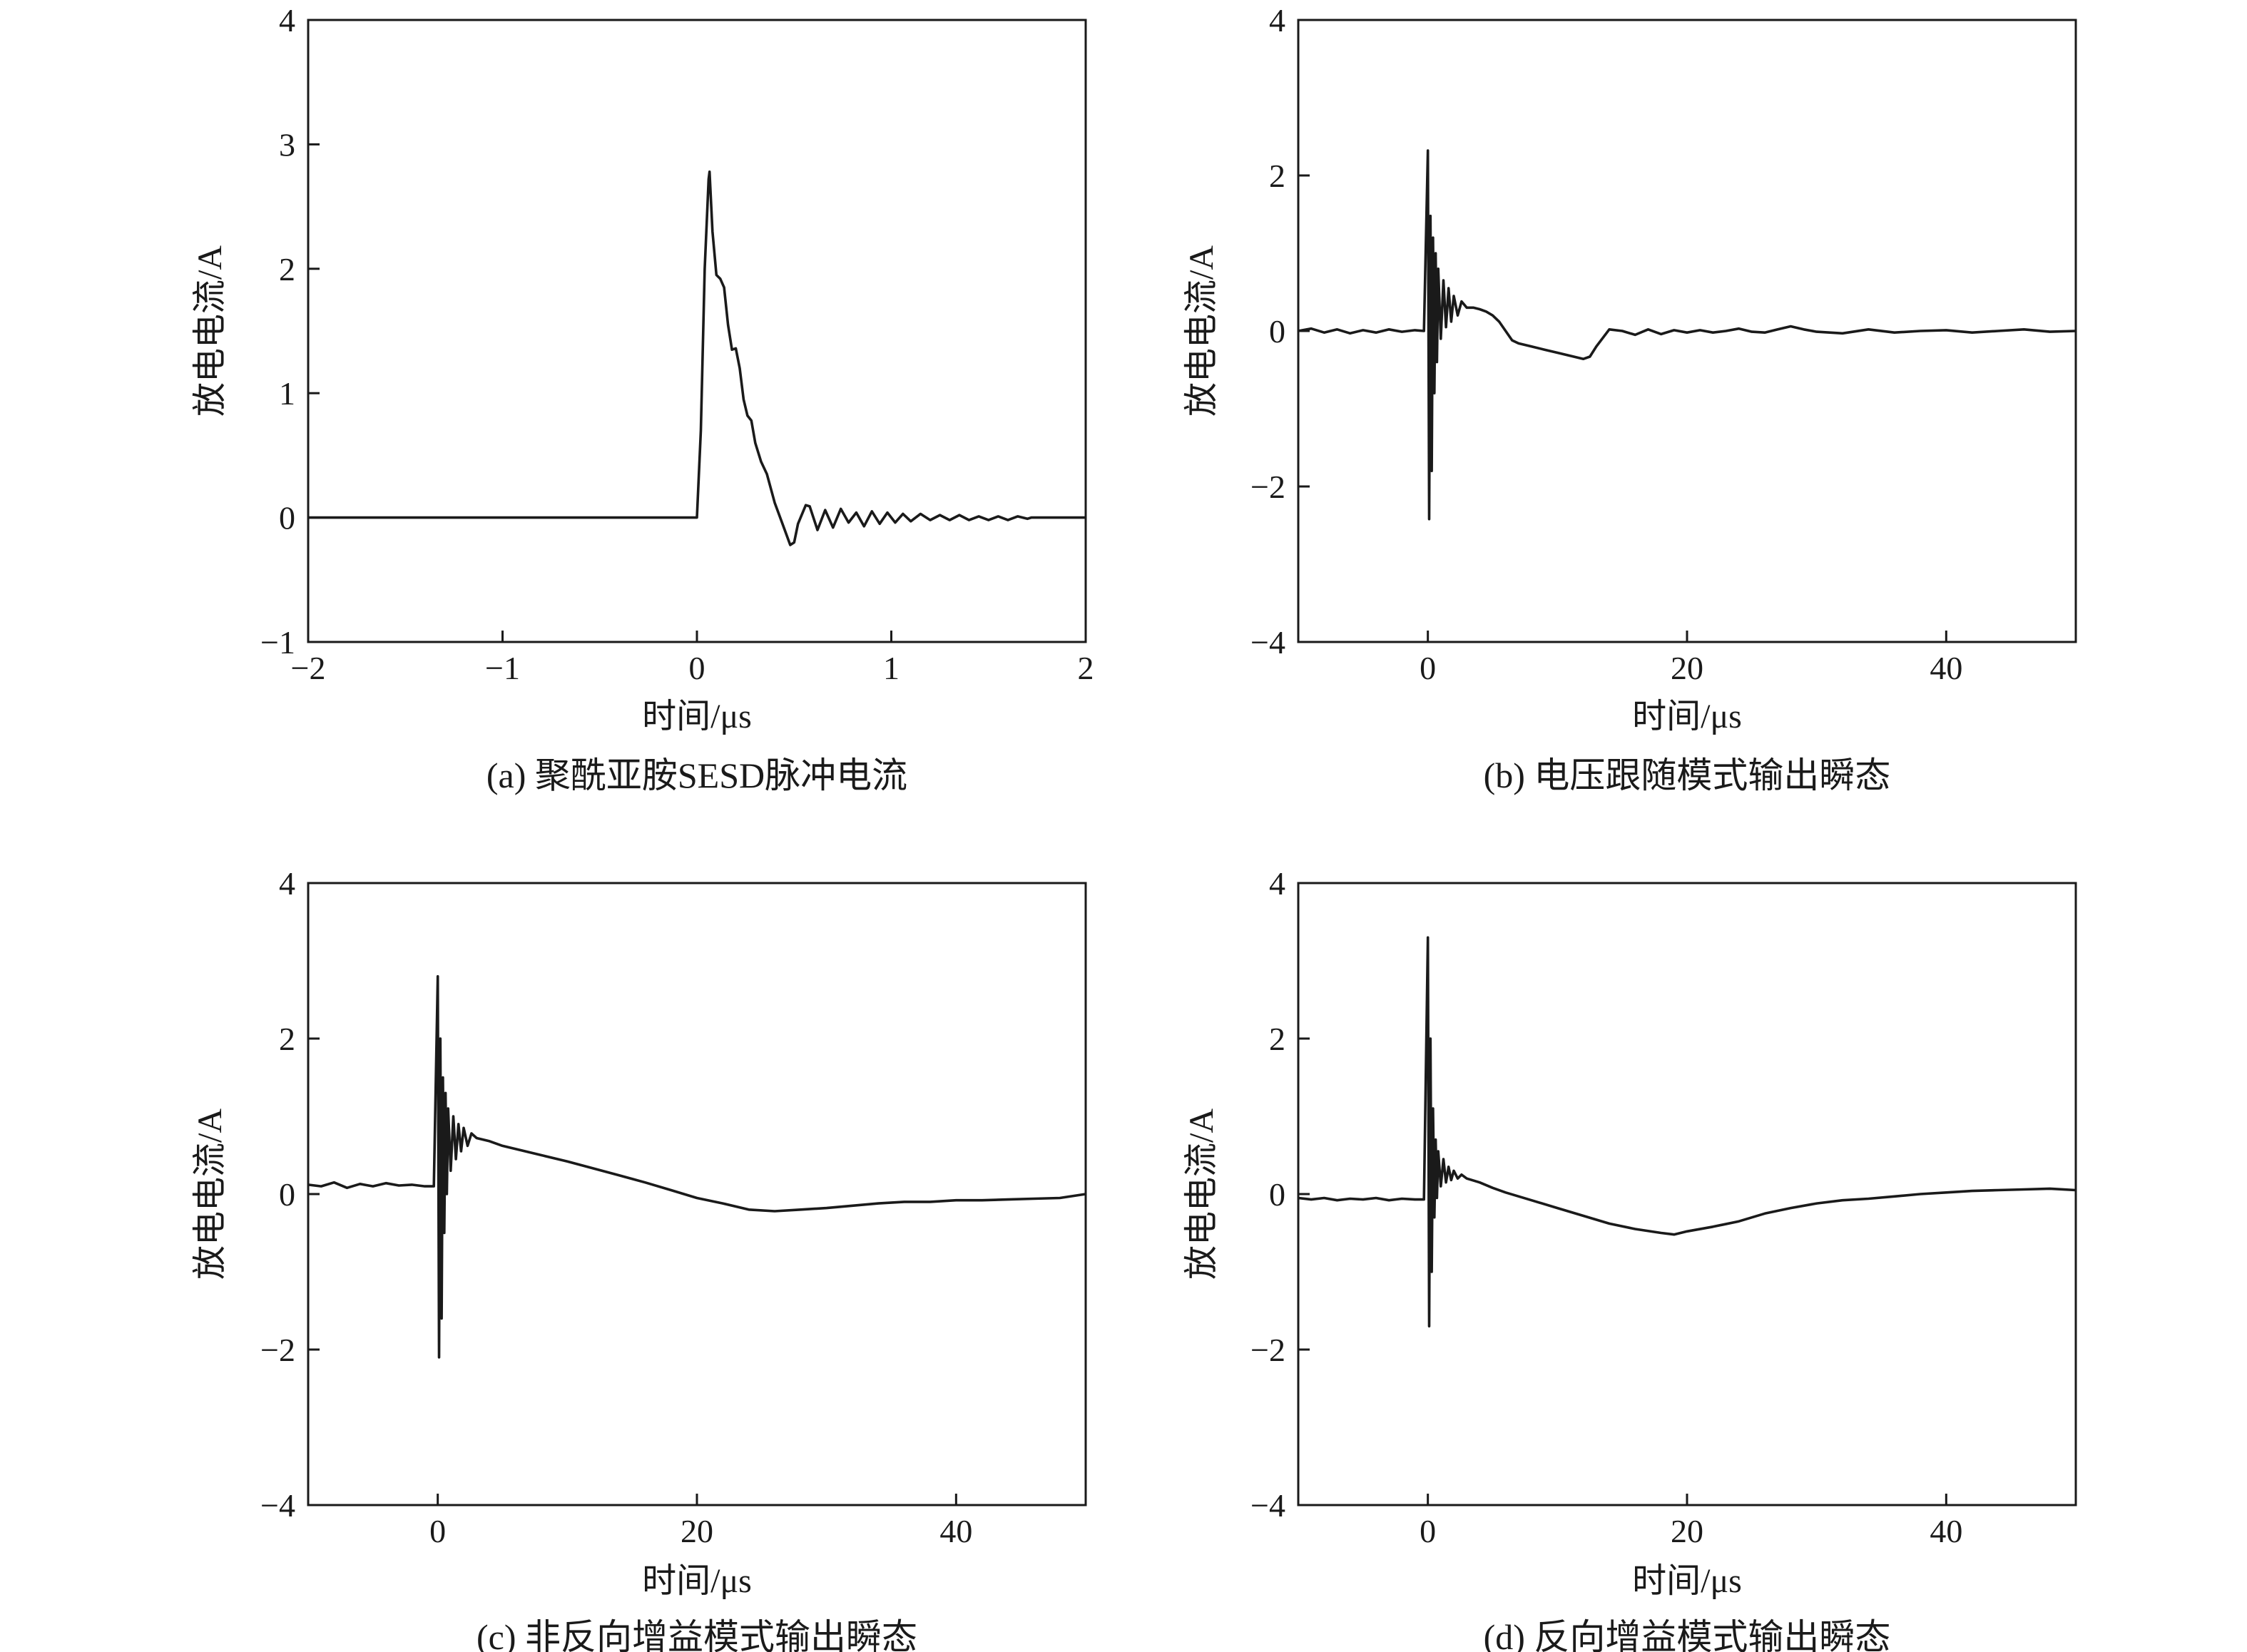  I want to click on panel-b-y-tick-label: −2, so click(1267, 487).